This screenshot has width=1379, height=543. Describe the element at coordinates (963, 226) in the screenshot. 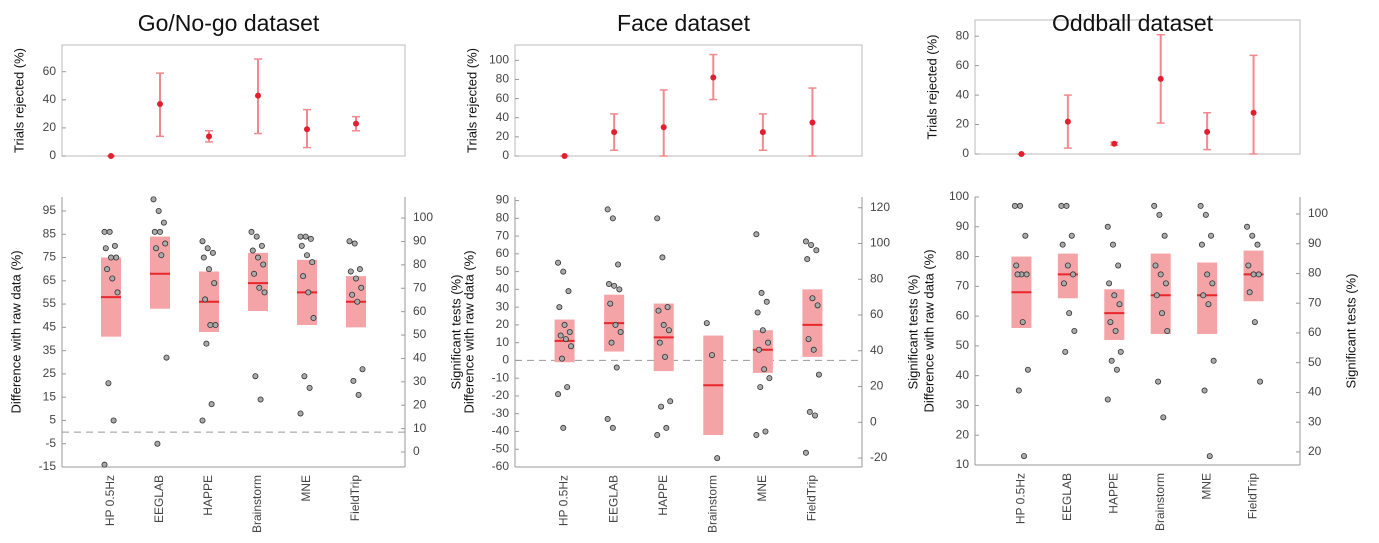

I see `y-tick-label: 90` at that location.